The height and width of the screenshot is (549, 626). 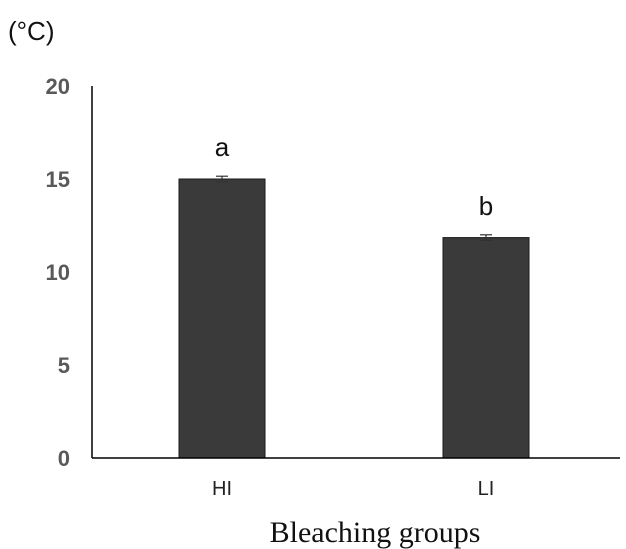 What do you see at coordinates (486, 206) in the screenshot?
I see `significance-letter: b` at bounding box center [486, 206].